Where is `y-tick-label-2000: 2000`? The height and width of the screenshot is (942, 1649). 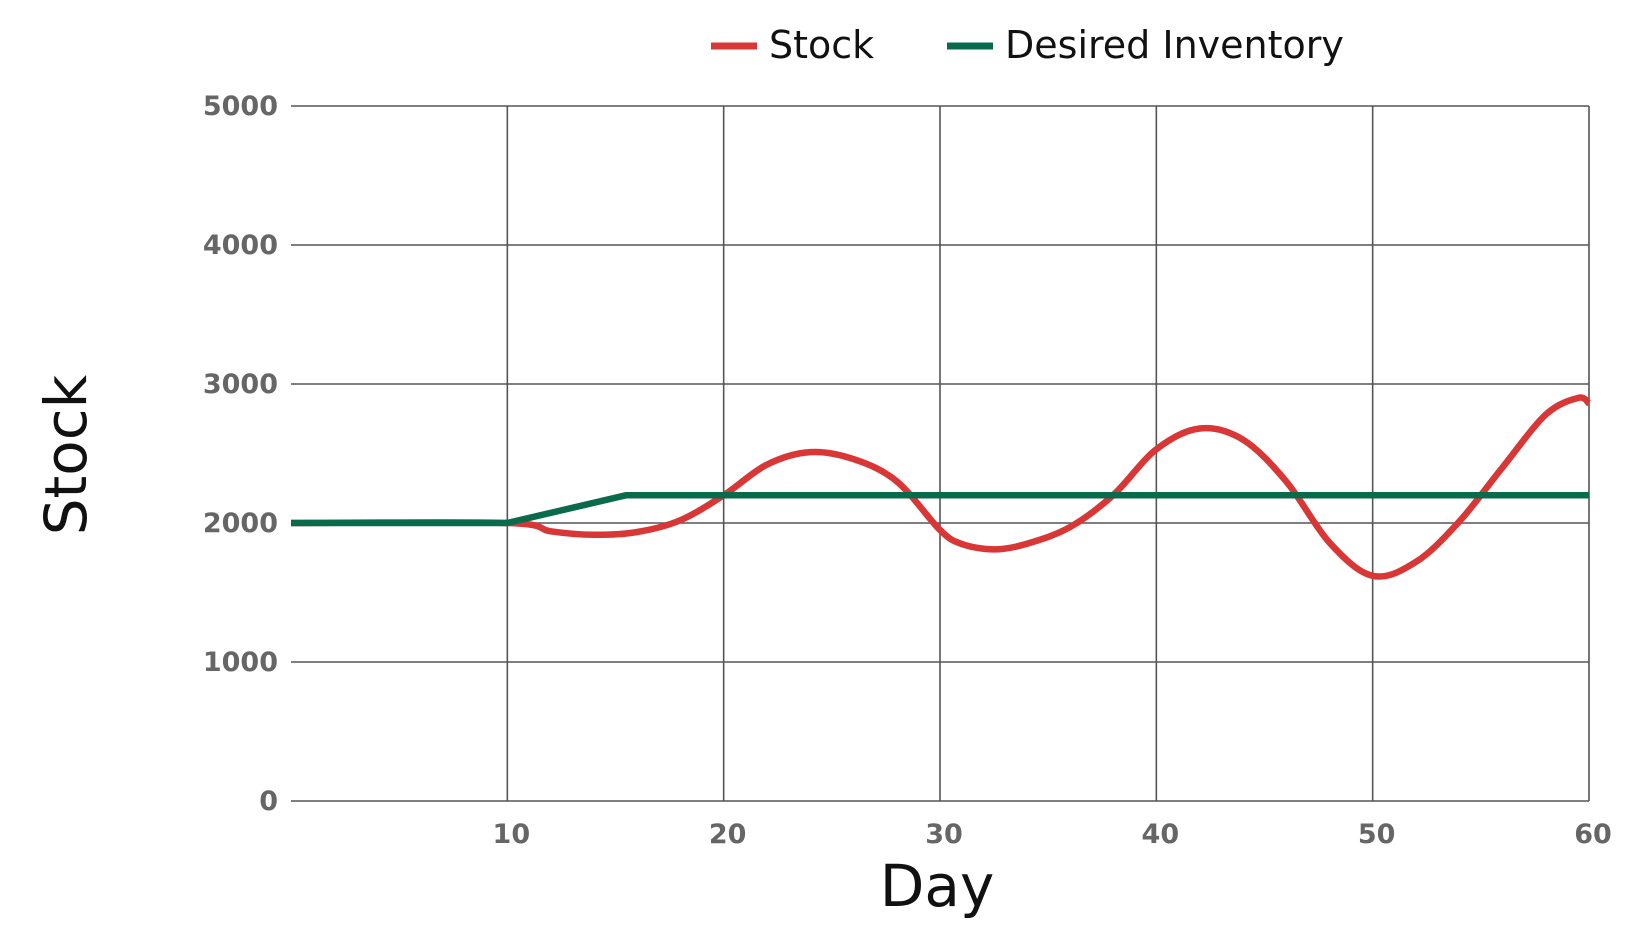 y-tick-label-2000: 2000 is located at coordinates (240, 523).